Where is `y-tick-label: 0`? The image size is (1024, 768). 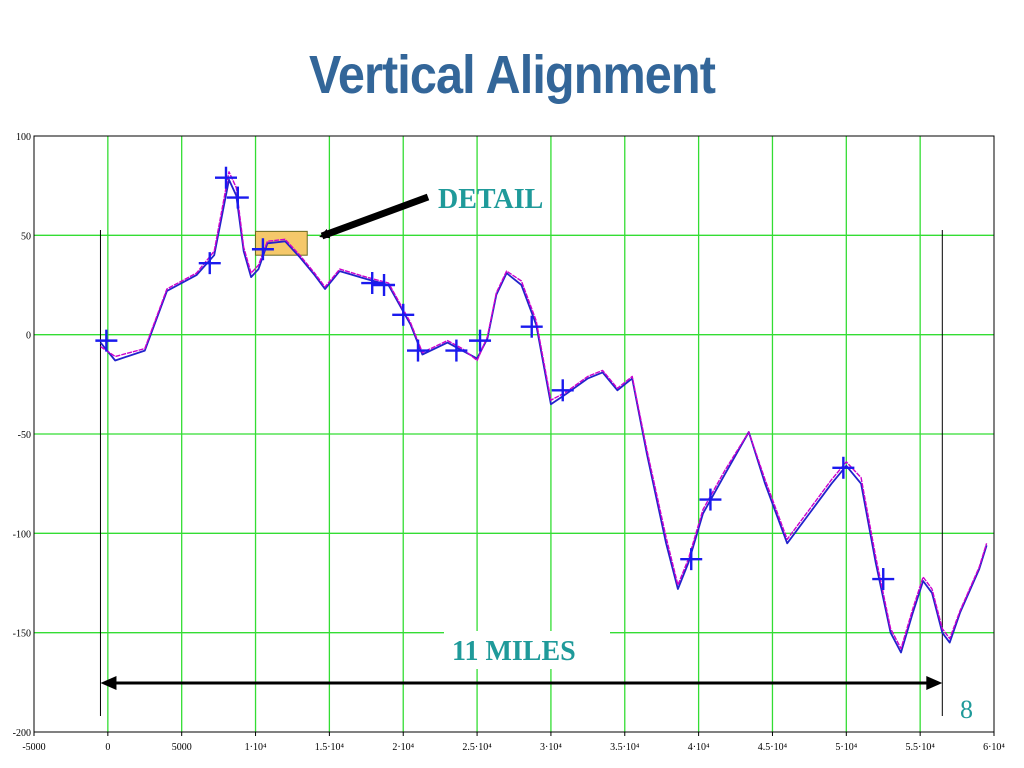 y-tick-label: 0 is located at coordinates (28, 336).